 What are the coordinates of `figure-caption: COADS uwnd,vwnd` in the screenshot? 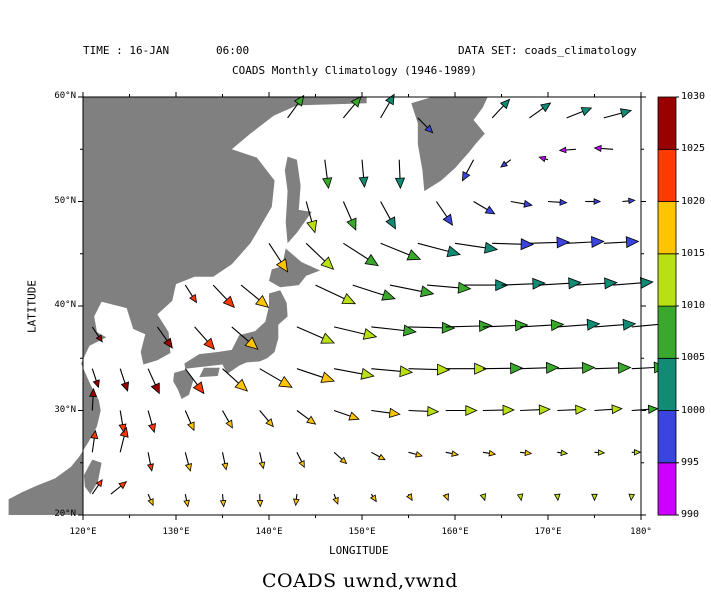 It's located at (360, 581).